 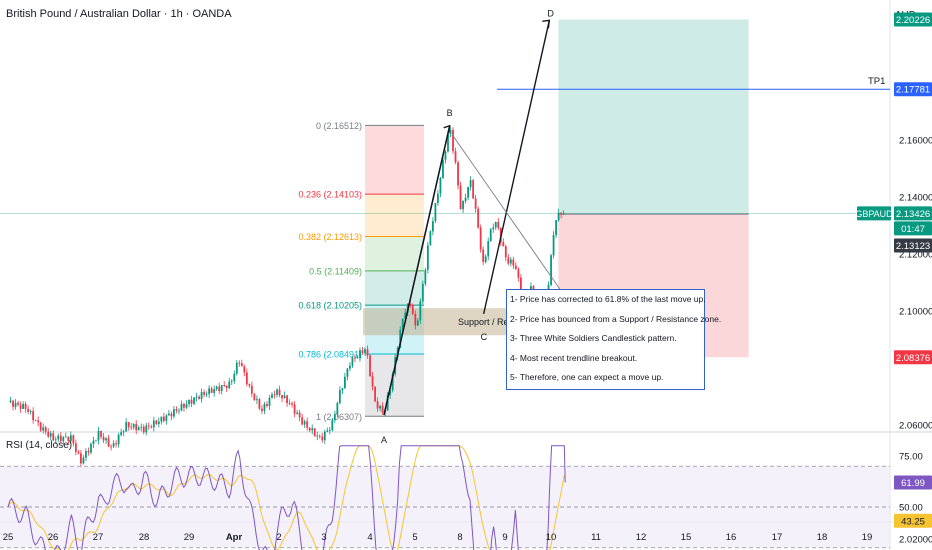 I want to click on date-tick-label: 27, so click(x=98, y=537).